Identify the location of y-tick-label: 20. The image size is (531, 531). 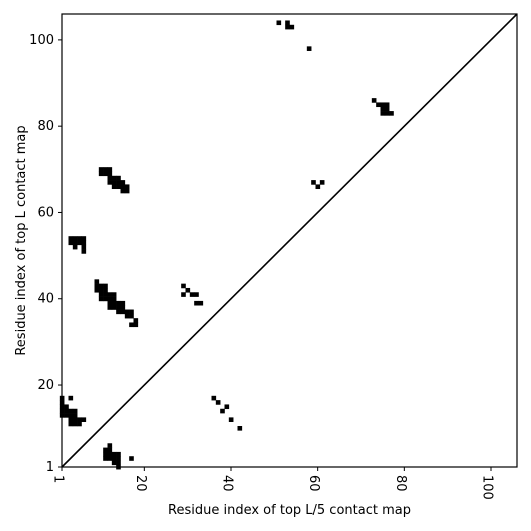
(45, 385).